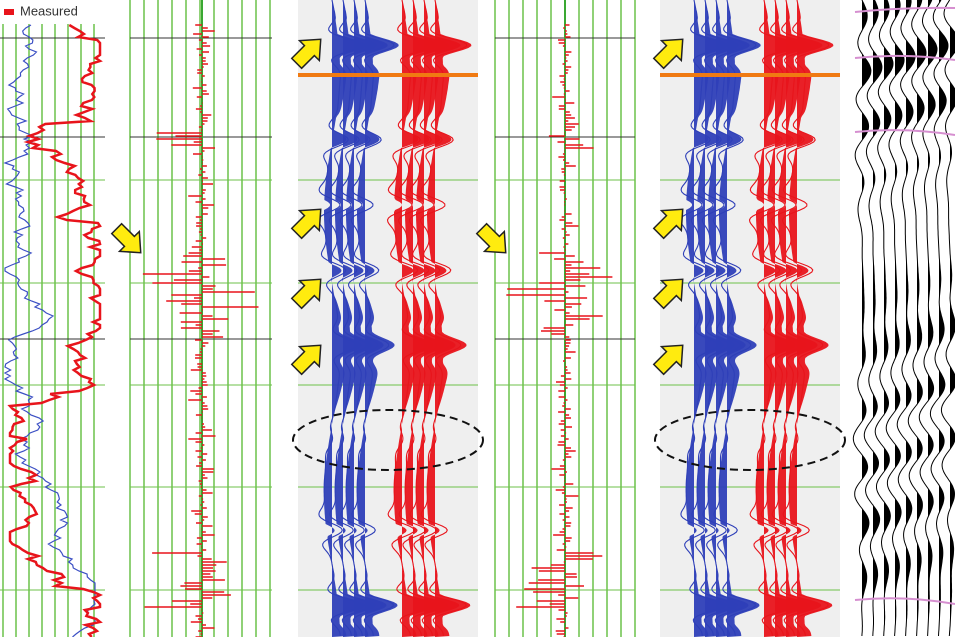 This screenshot has height=637, width=955. What do you see at coordinates (49, 10) in the screenshot?
I see `legend-label: Measured` at bounding box center [49, 10].